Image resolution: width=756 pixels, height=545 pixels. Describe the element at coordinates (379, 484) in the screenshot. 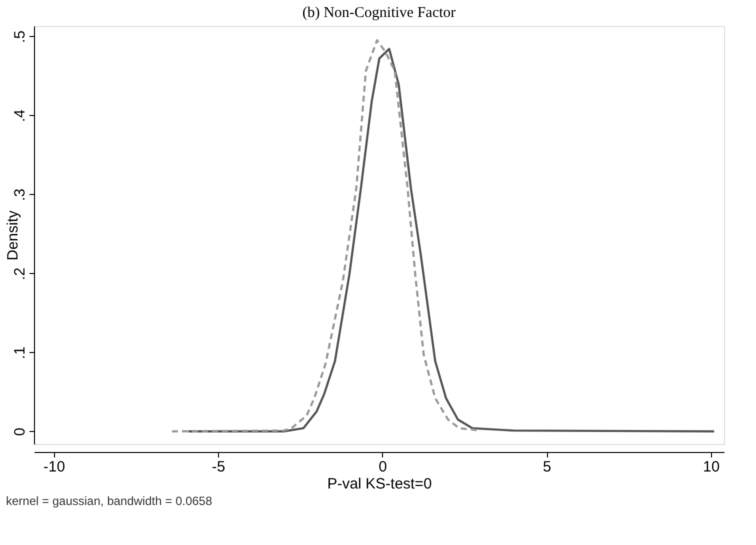

I see `x-axis-title: P-val KS-test=0` at that location.